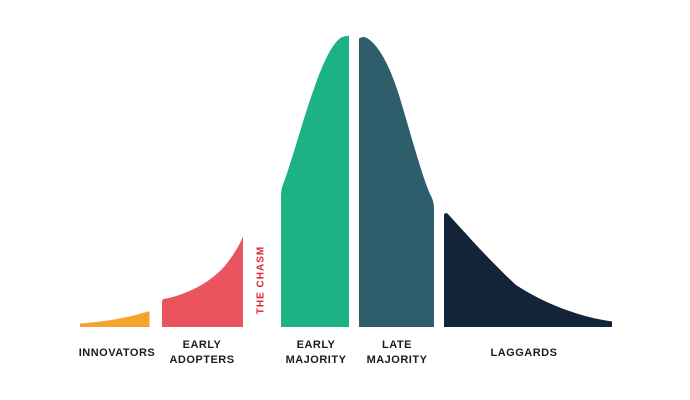 The width and height of the screenshot is (690, 400). I want to click on laggards-segment-shape, so click(528, 270).